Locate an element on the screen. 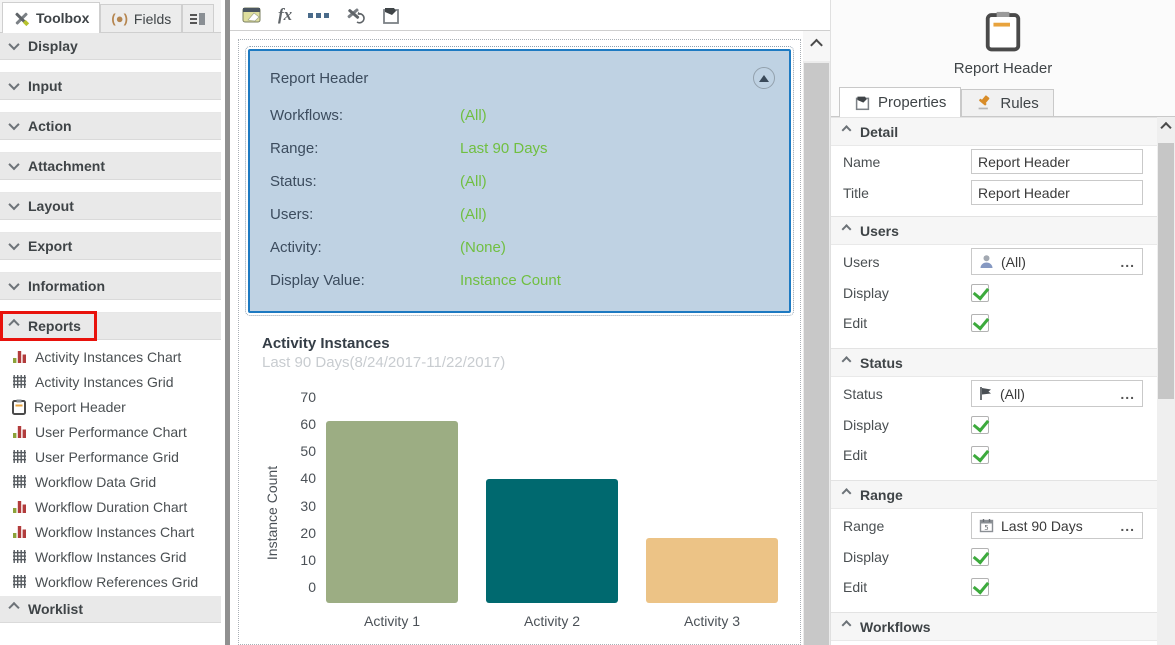  tab-rules: Rules is located at coordinates (1007, 102).